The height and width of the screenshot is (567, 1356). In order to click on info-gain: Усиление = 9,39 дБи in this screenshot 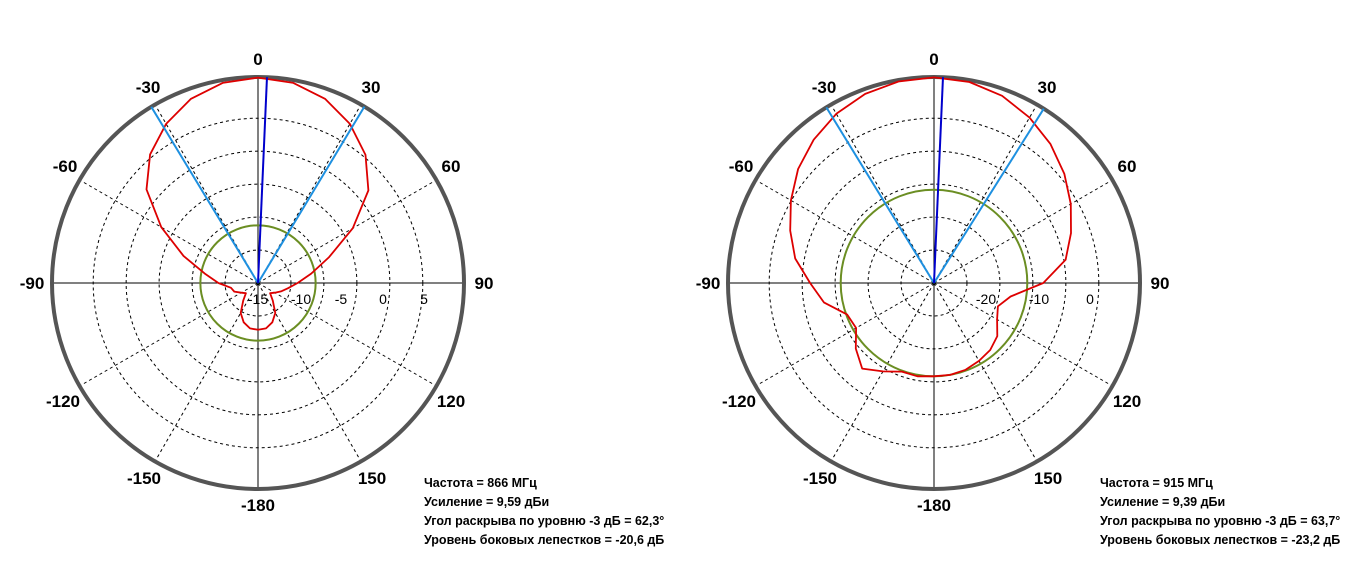, I will do `click(1163, 502)`.